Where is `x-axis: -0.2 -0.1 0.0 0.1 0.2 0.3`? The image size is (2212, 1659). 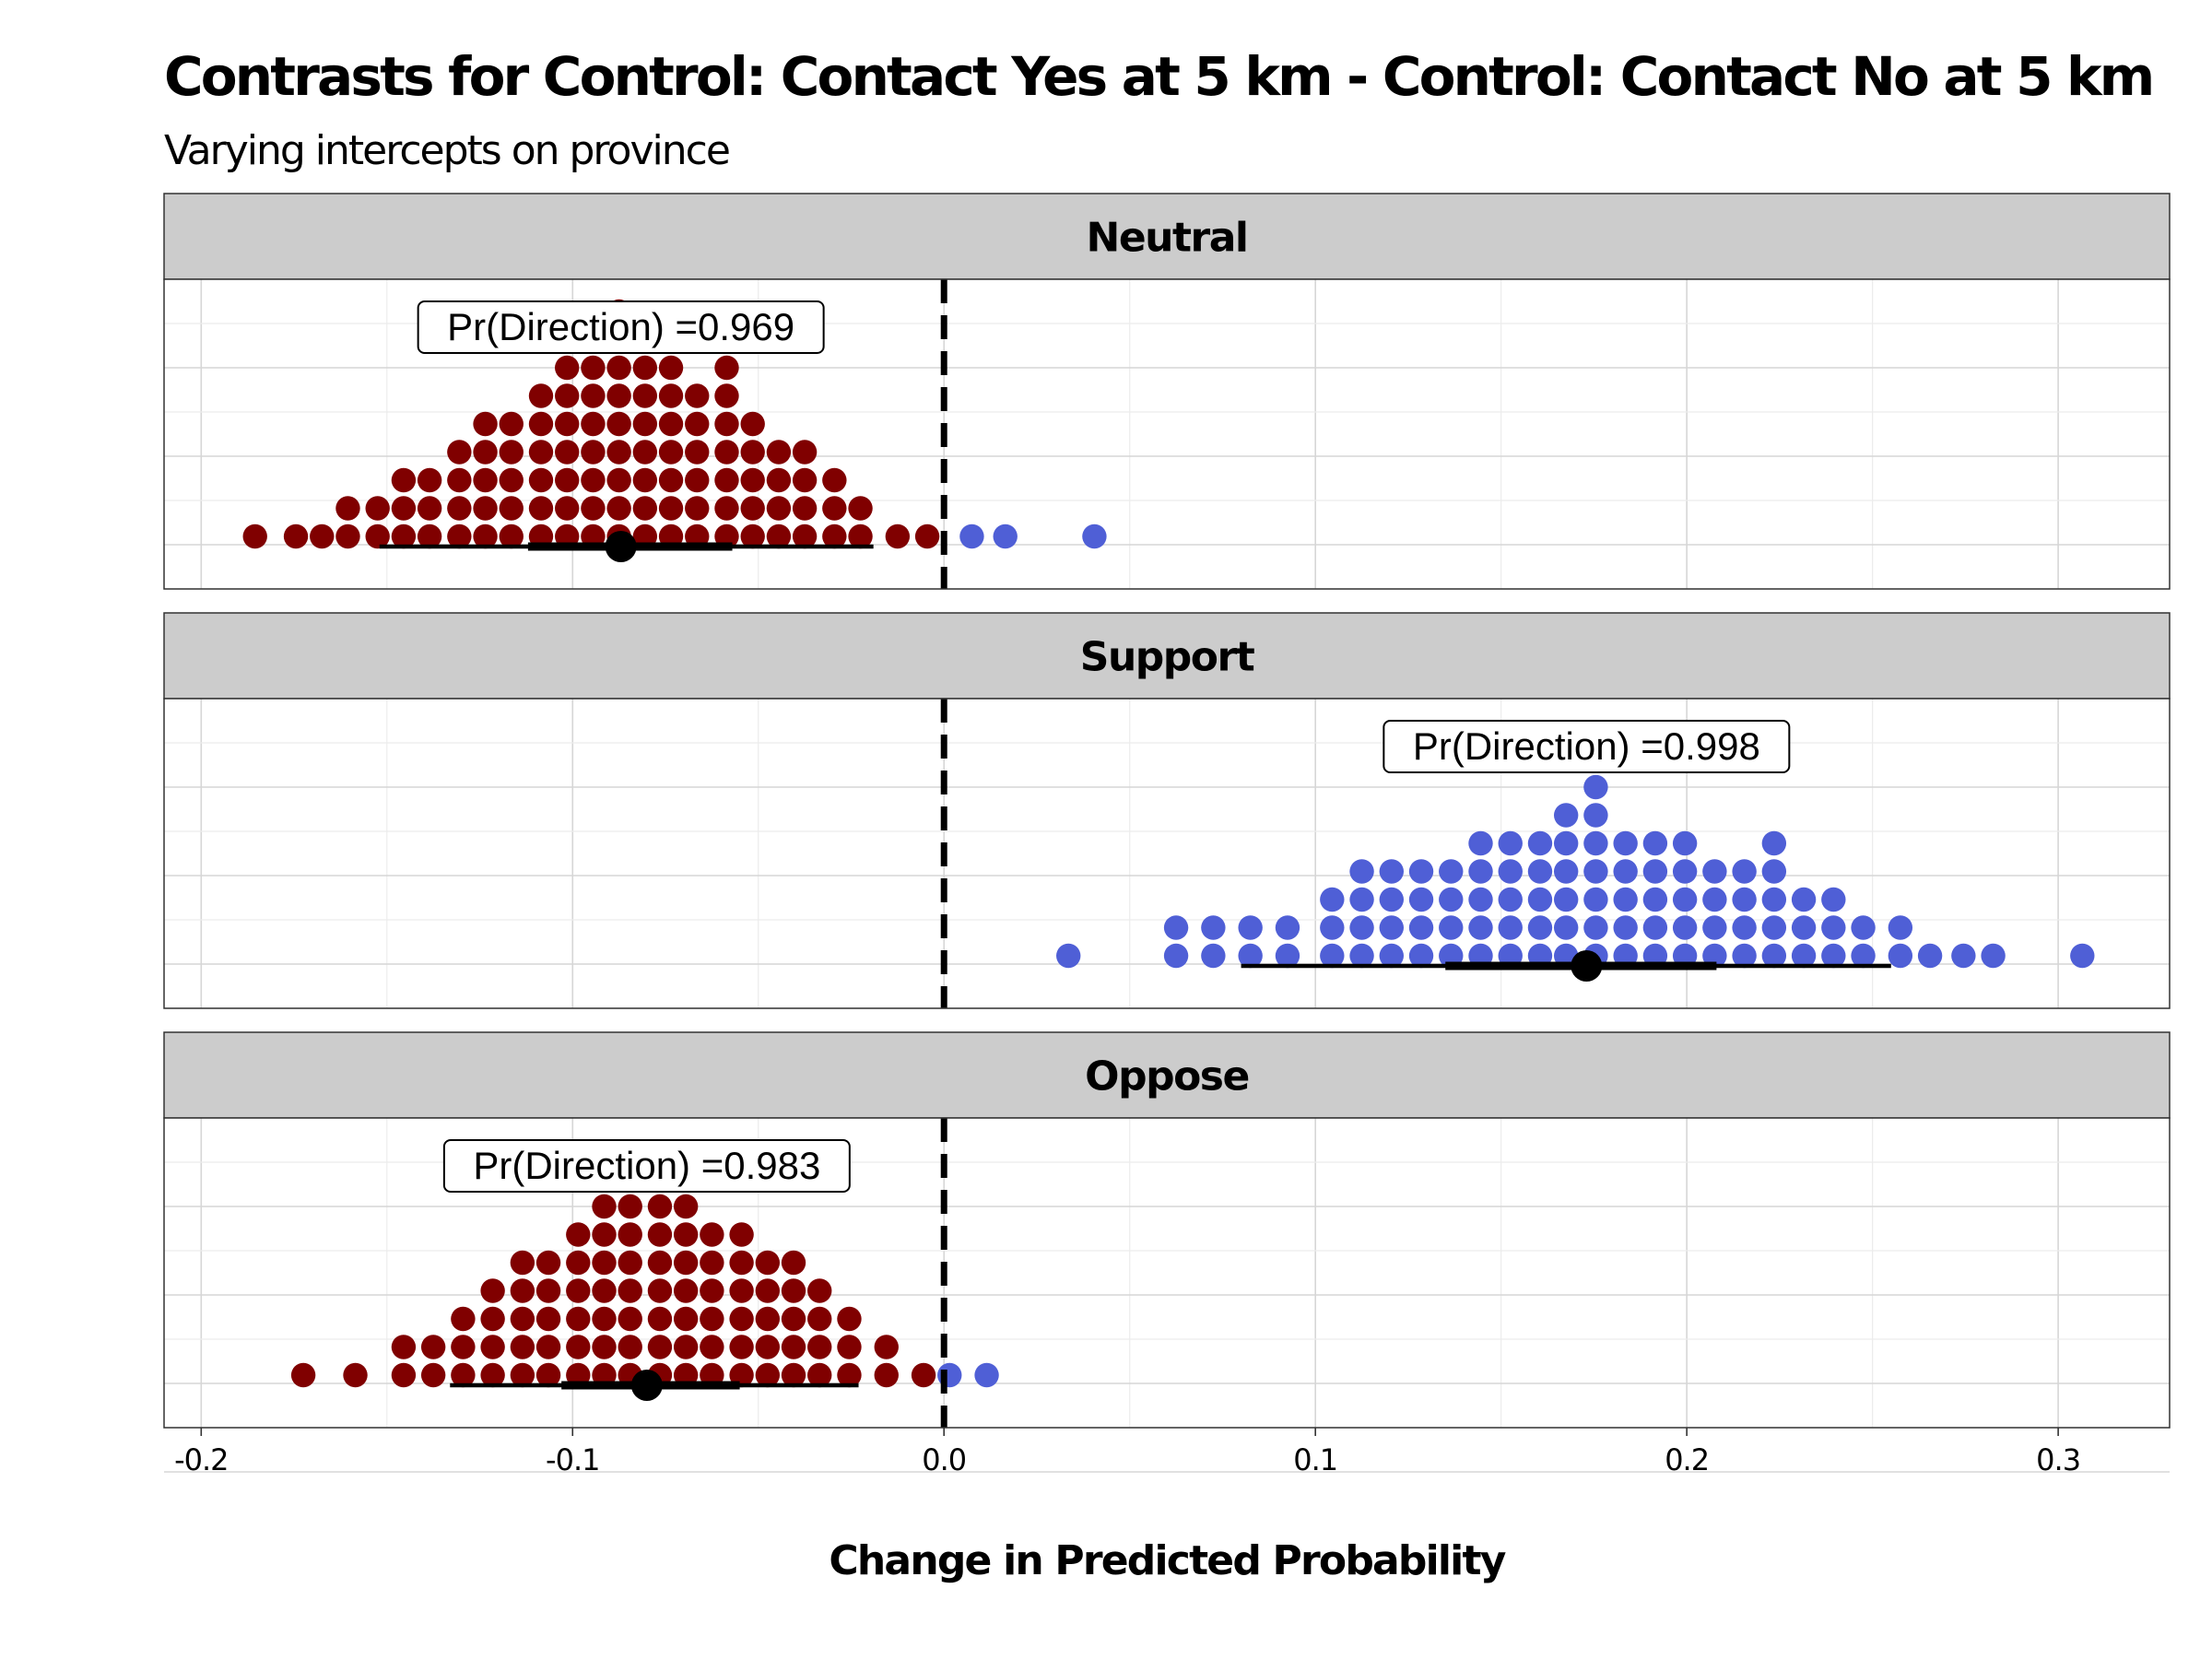 x-axis: -0.2 -0.1 0.0 0.1 0.2 0.3 is located at coordinates (1127, 1452).